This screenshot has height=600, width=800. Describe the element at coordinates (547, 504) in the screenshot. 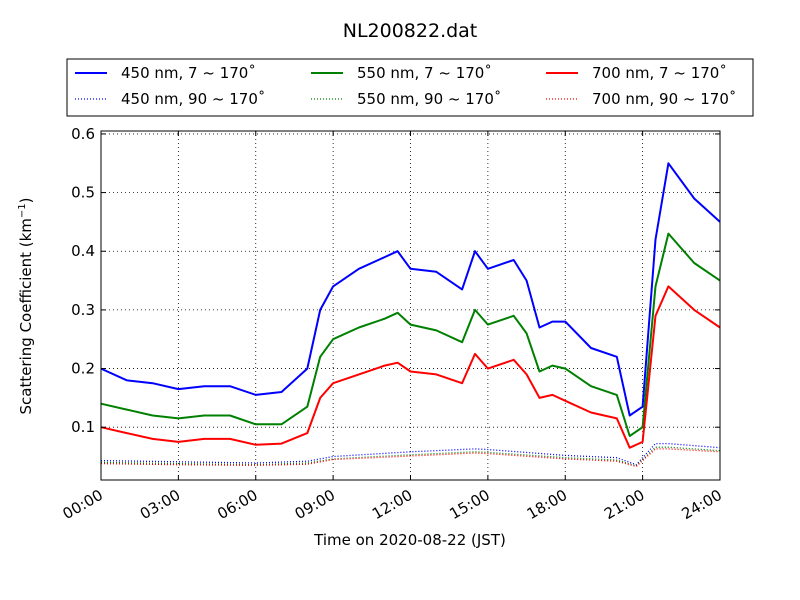

I see `x-tick-label: 18:00` at that location.